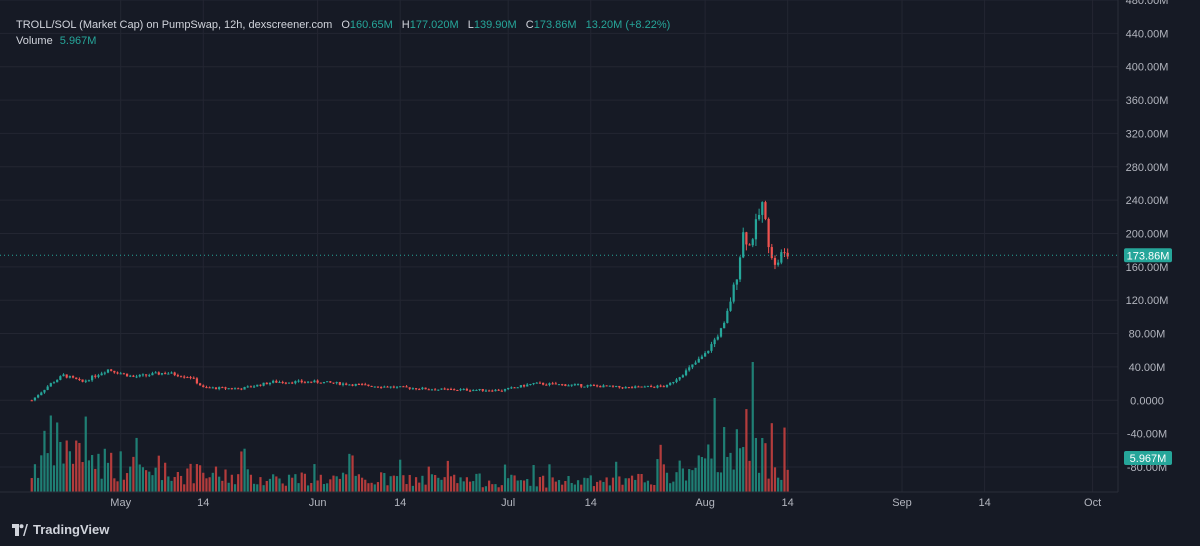 The image size is (1200, 546). I want to click on change-value: 13.20M (+8.22%), so click(628, 25).